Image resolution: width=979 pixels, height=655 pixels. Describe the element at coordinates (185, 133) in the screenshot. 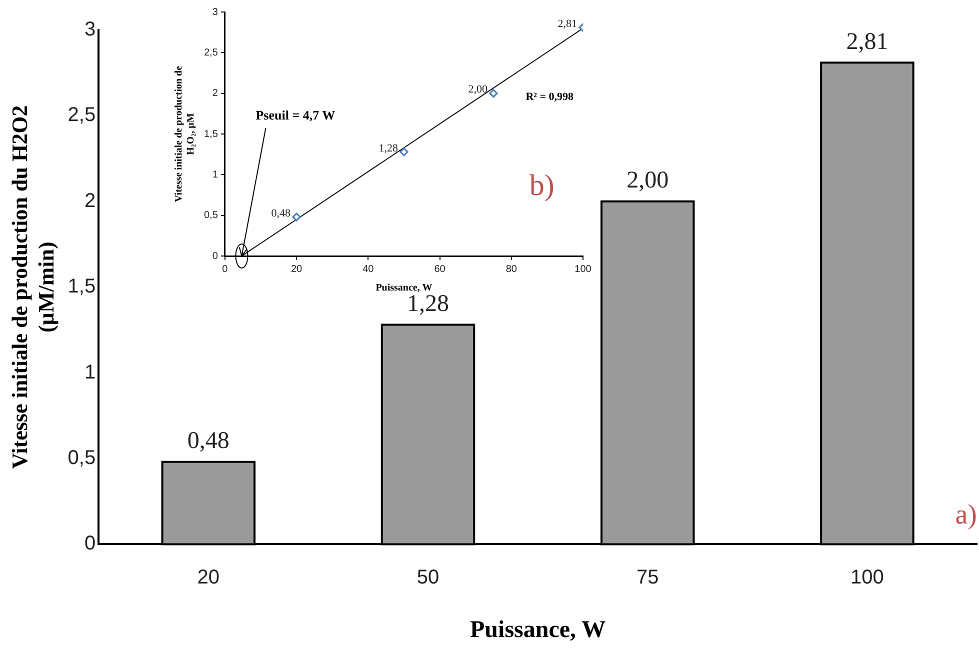

I see `y-axis-title: Vitesse initiale de production de H₂O₂, µM` at that location.